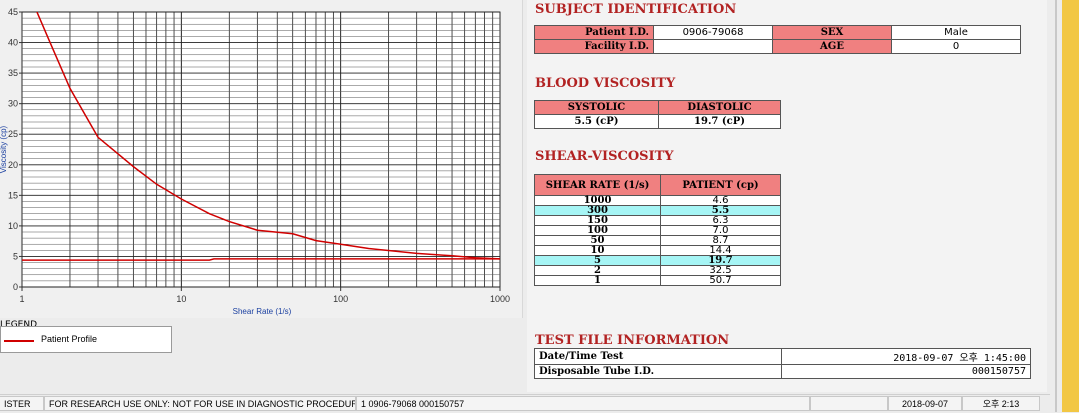 The width and height of the screenshot is (1079, 413). Describe the element at coordinates (15, 287) in the screenshot. I see `y-tick-label: 0` at that location.